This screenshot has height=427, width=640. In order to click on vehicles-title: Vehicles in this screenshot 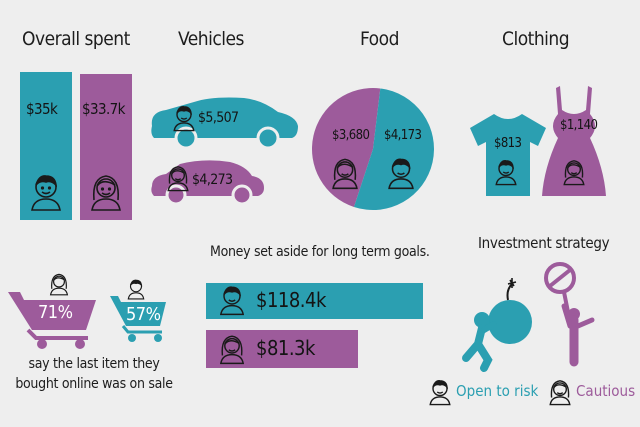, I will do `click(211, 39)`.